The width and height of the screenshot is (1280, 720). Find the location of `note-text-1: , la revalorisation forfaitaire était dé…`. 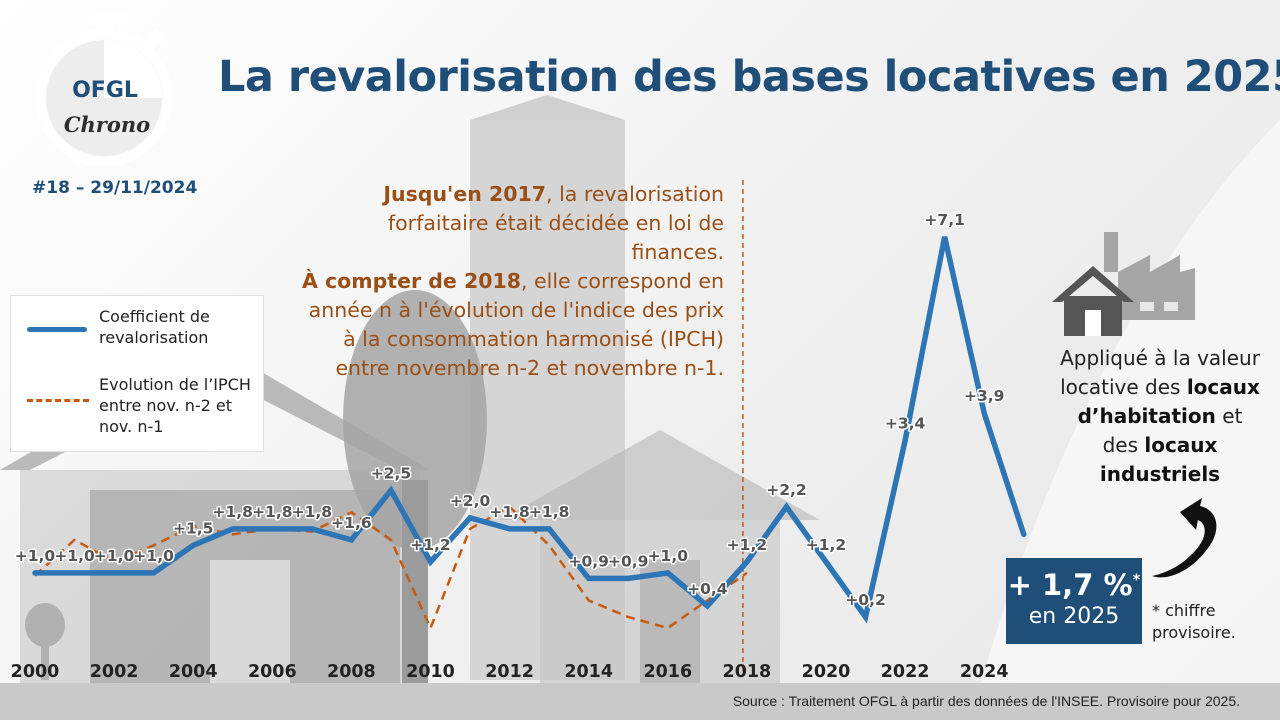

note-text-1: , la revalorisation forfaitaire était dé… is located at coordinates (555, 223).